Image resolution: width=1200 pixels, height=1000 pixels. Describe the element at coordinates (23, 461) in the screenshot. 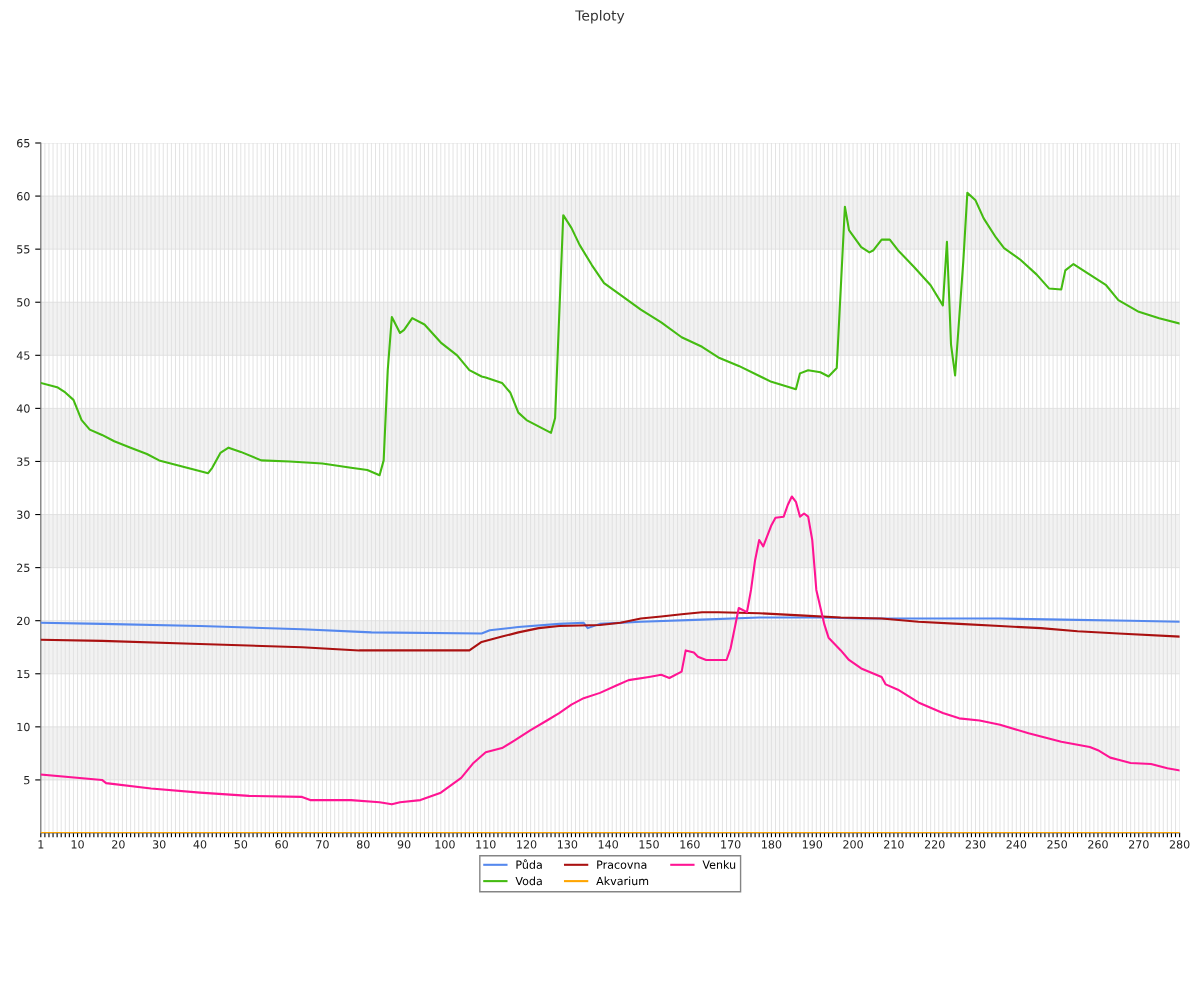

I see `y-tick-label: 35` at that location.